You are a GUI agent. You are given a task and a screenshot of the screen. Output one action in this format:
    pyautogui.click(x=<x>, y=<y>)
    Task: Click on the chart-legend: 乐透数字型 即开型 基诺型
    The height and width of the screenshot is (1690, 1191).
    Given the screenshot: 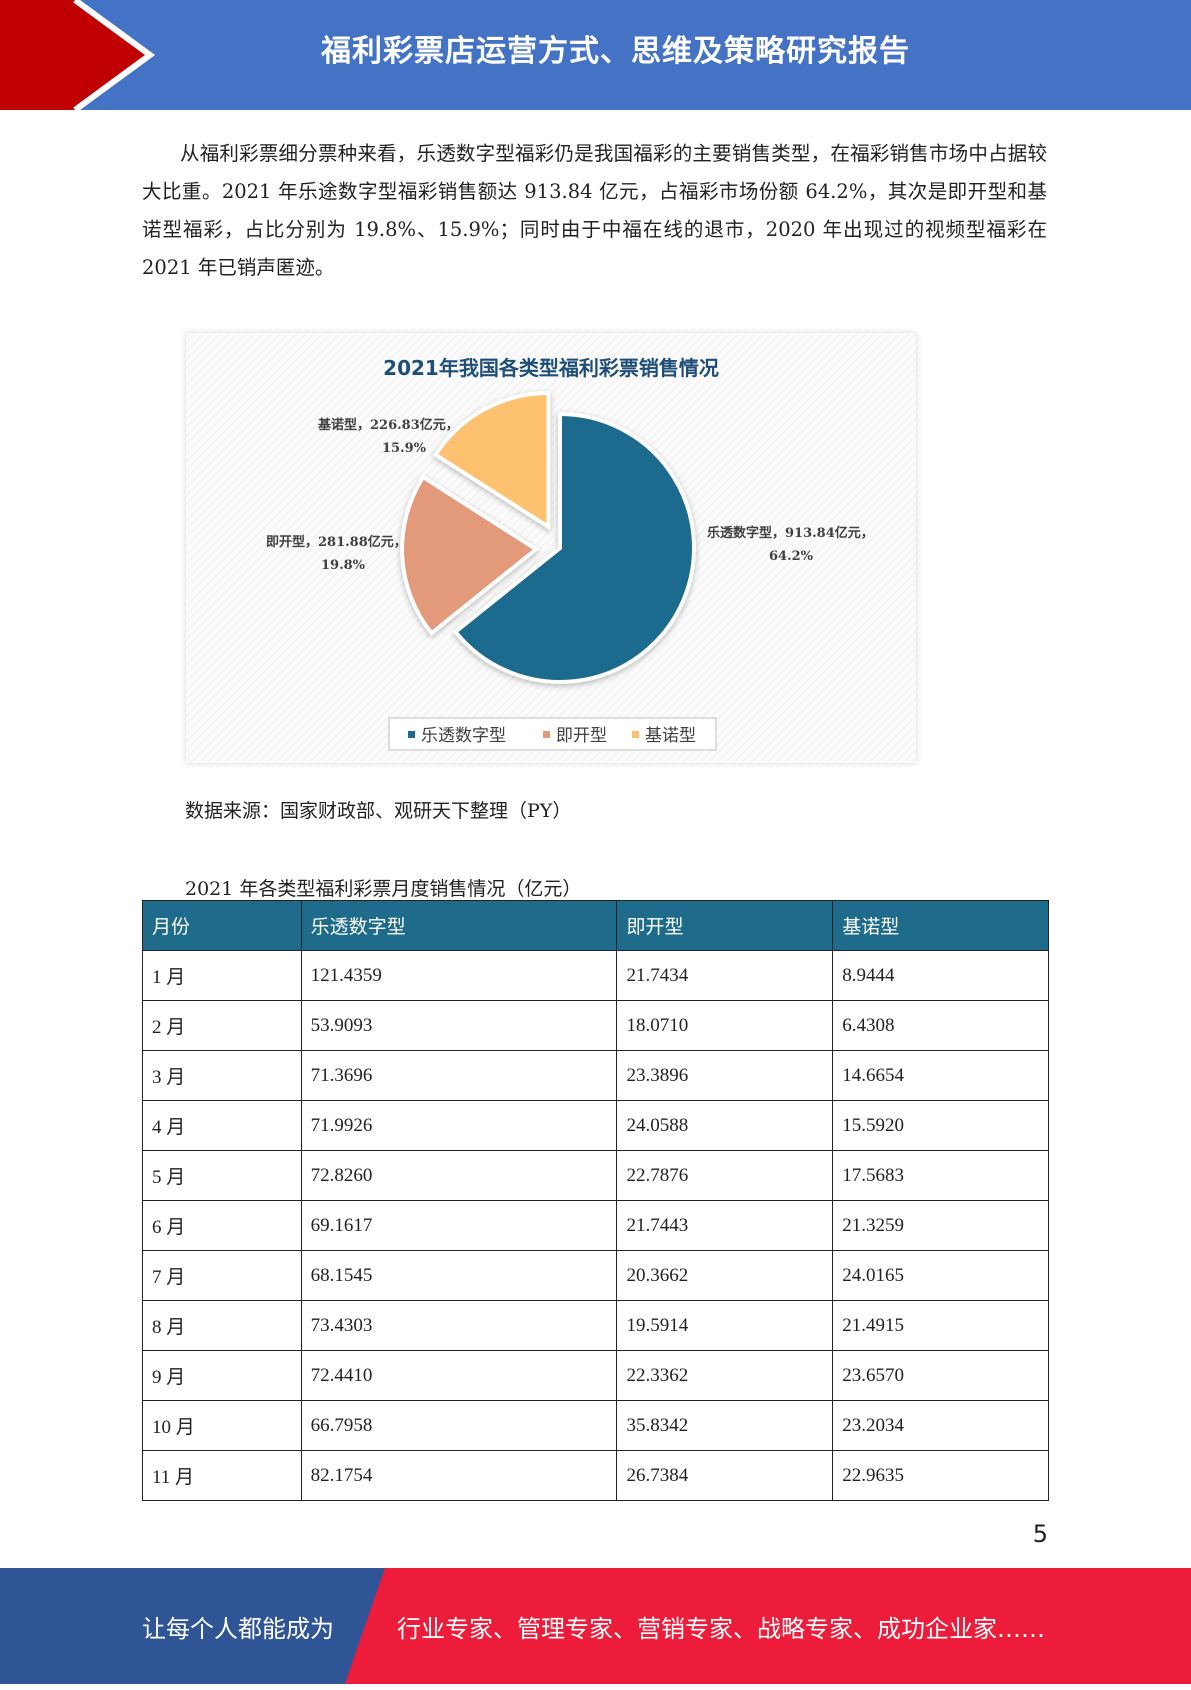 What is the action you would take?
    pyautogui.click(x=552, y=734)
    